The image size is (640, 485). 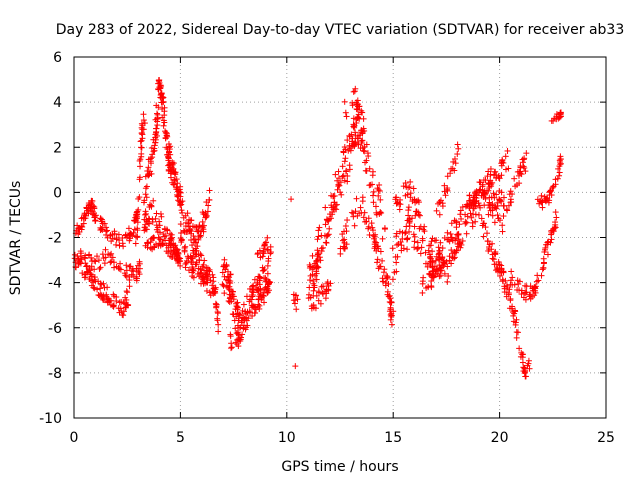 What do you see at coordinates (74, 438) in the screenshot?
I see `x-tick-label: 0` at bounding box center [74, 438].